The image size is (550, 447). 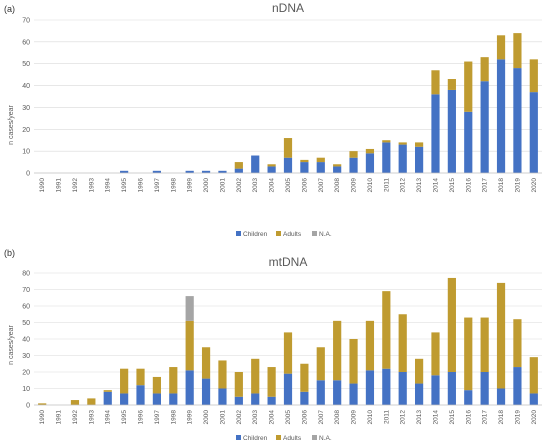 I want to click on x-tick-label-mtdna-1997: 1997, so click(x=157, y=417).